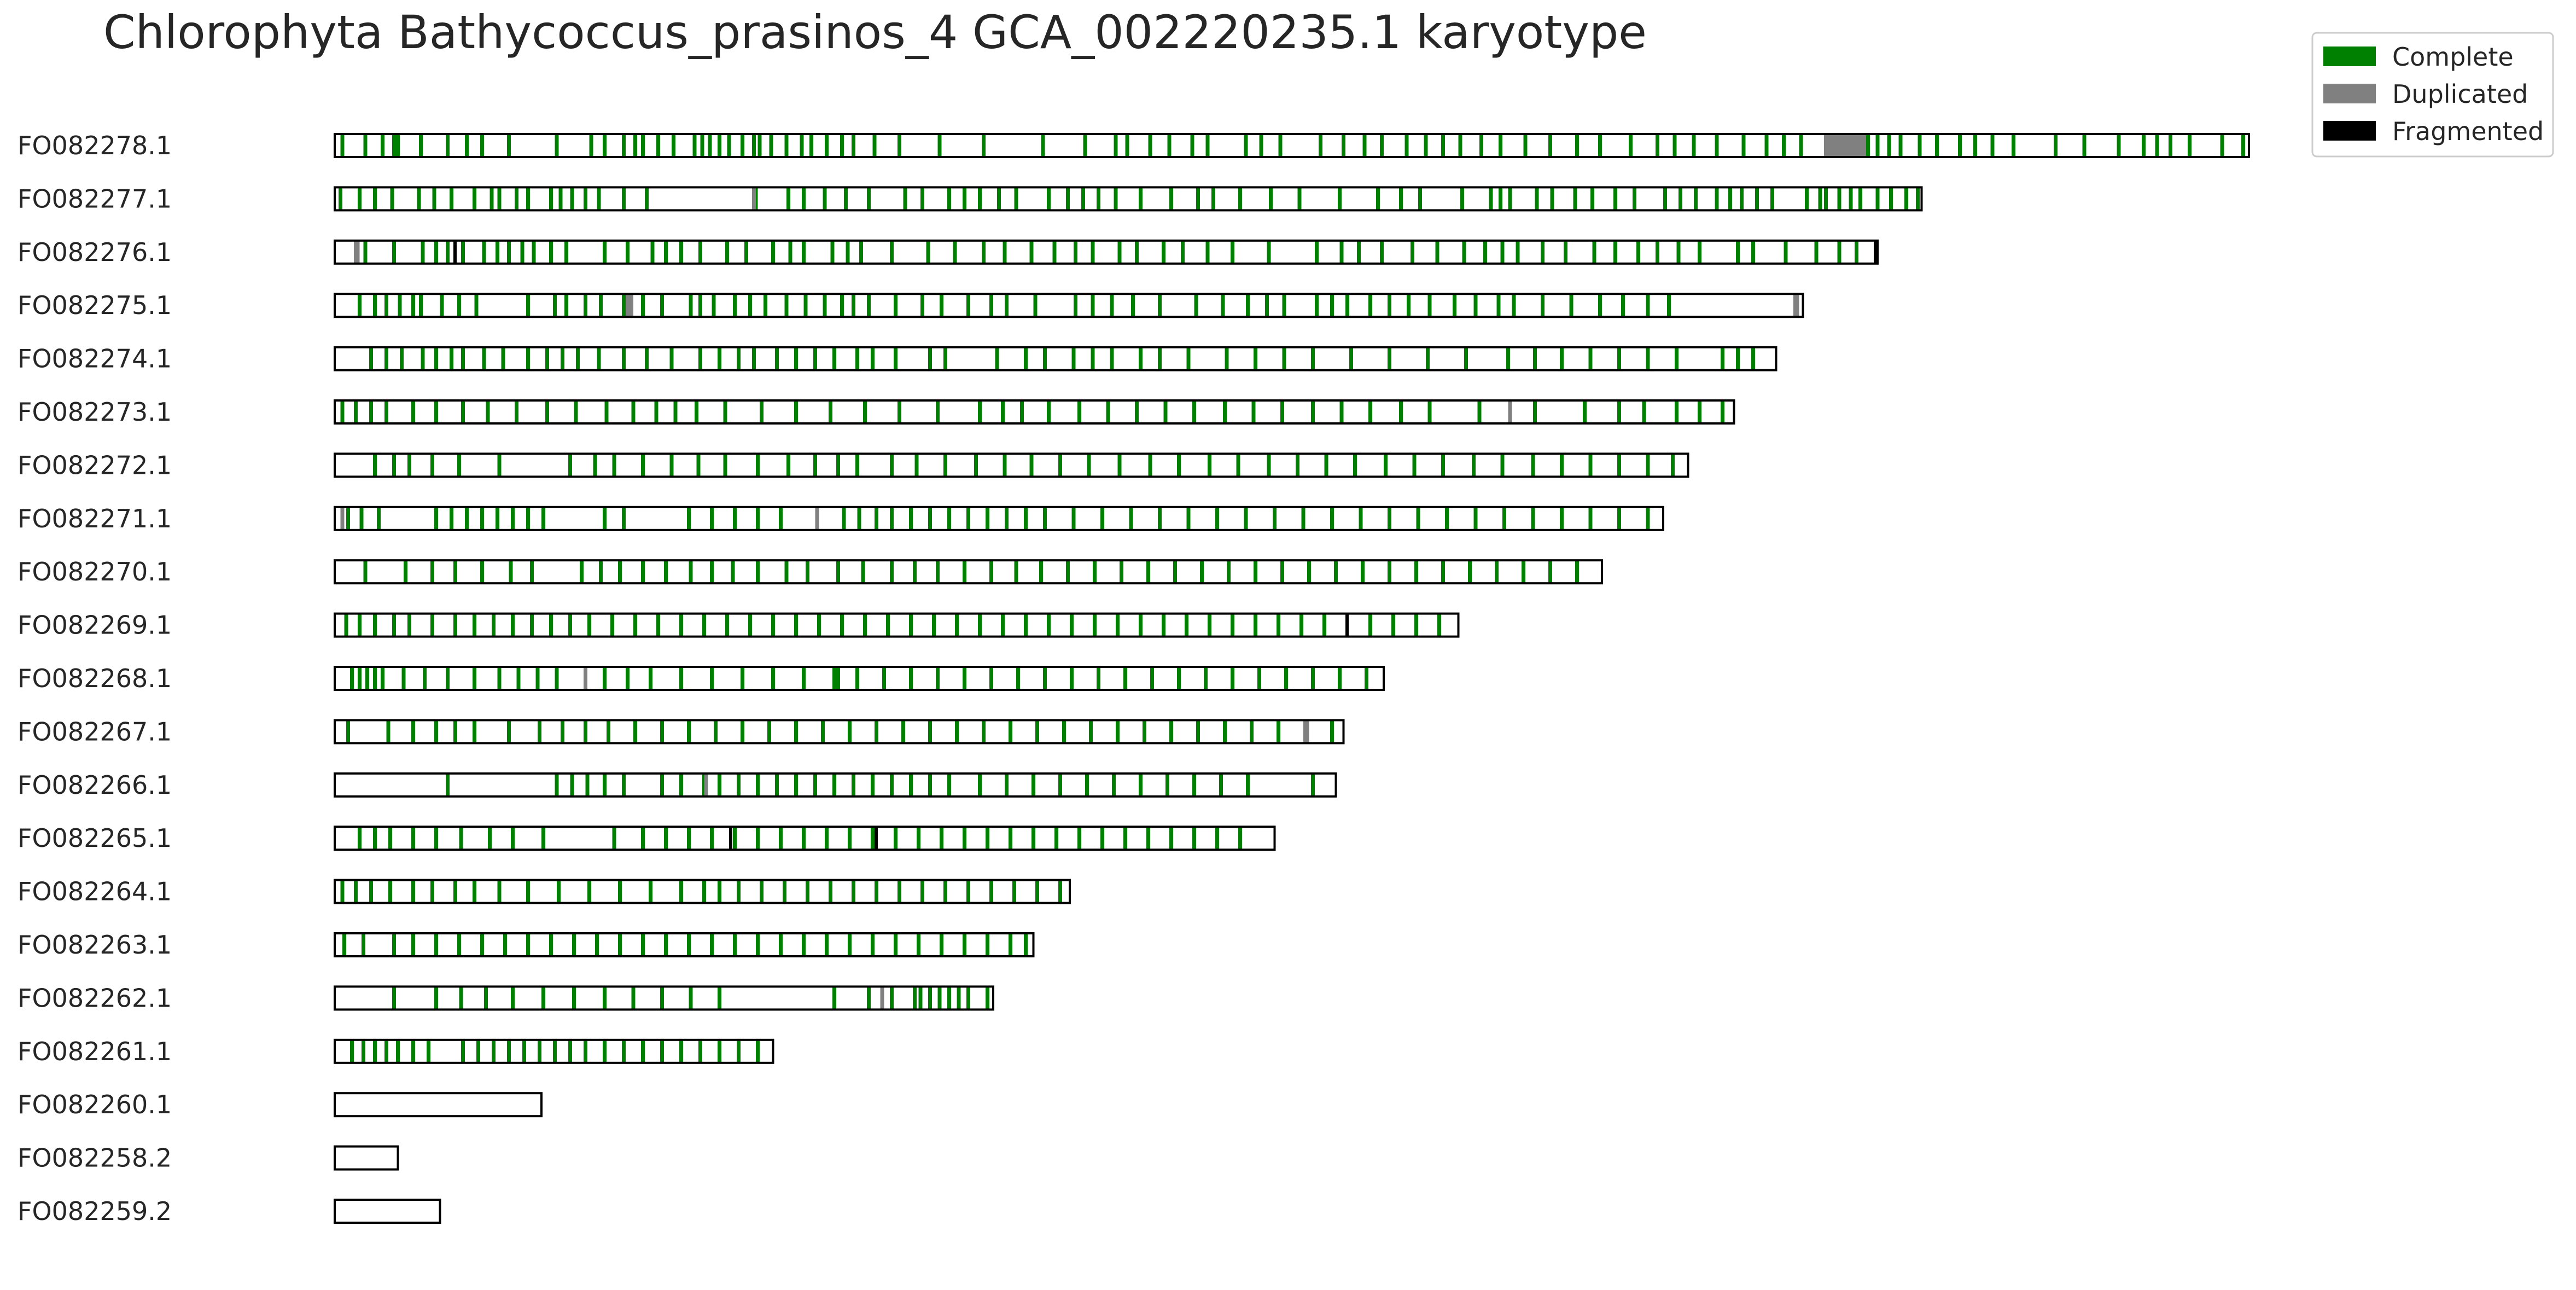 This screenshot has width=2576, height=1290. Describe the element at coordinates (730, 838) in the screenshot. I see `fragmented-busco-mark` at that location.